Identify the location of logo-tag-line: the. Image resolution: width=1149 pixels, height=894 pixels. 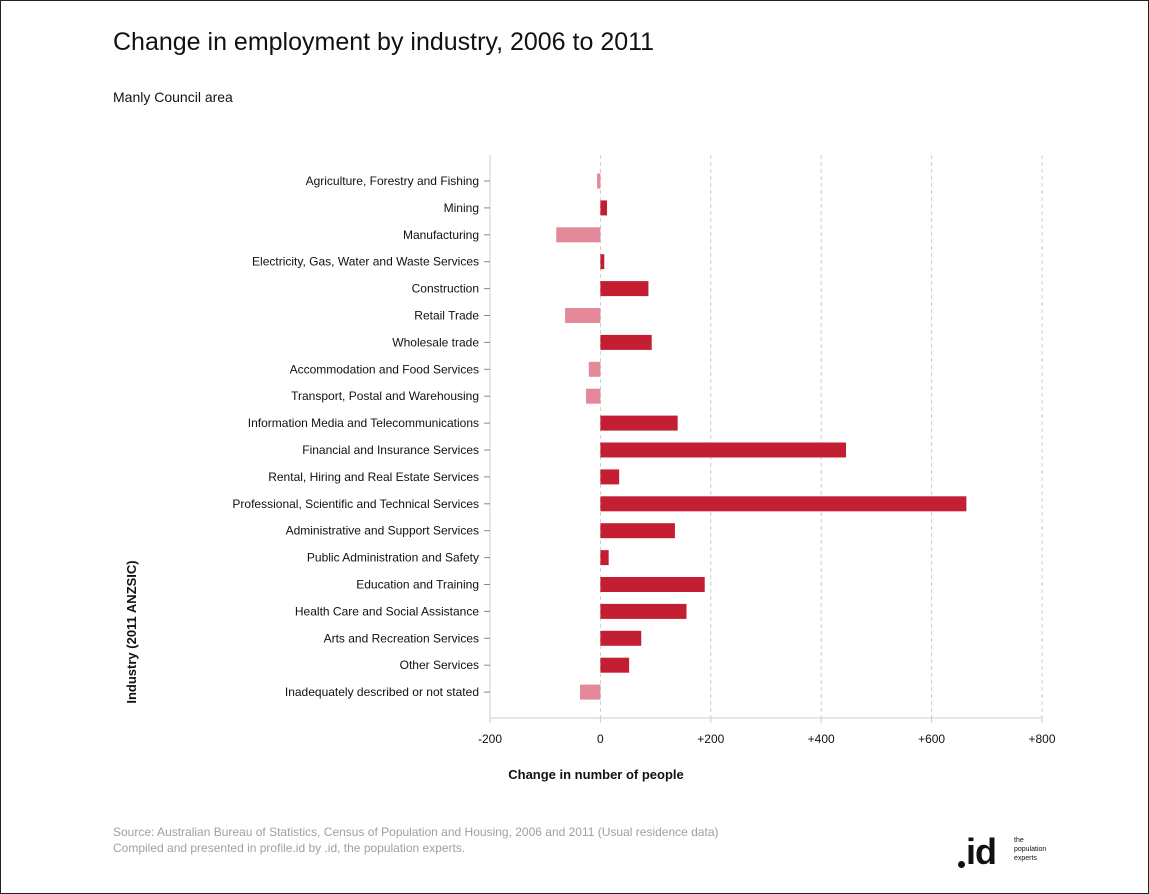
(1019, 840).